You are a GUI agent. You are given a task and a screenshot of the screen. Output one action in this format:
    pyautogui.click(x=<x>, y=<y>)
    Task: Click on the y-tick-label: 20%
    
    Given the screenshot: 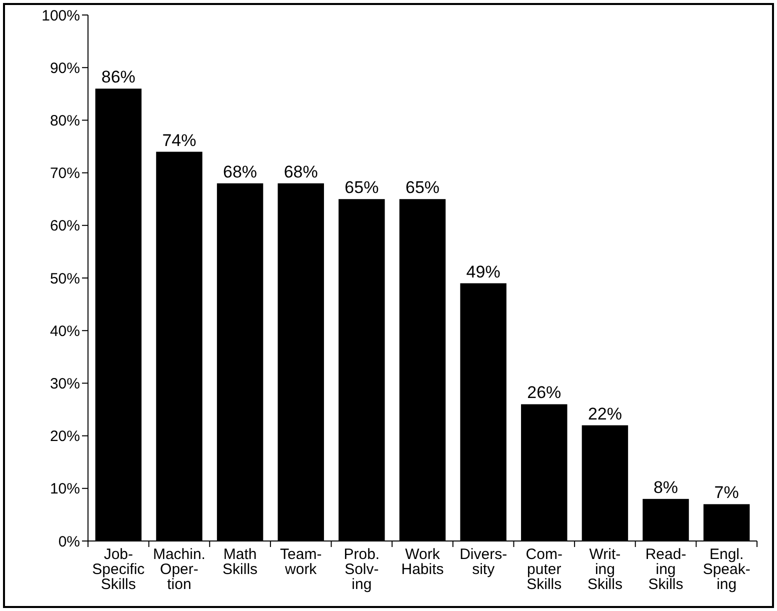 What is the action you would take?
    pyautogui.click(x=65, y=437)
    